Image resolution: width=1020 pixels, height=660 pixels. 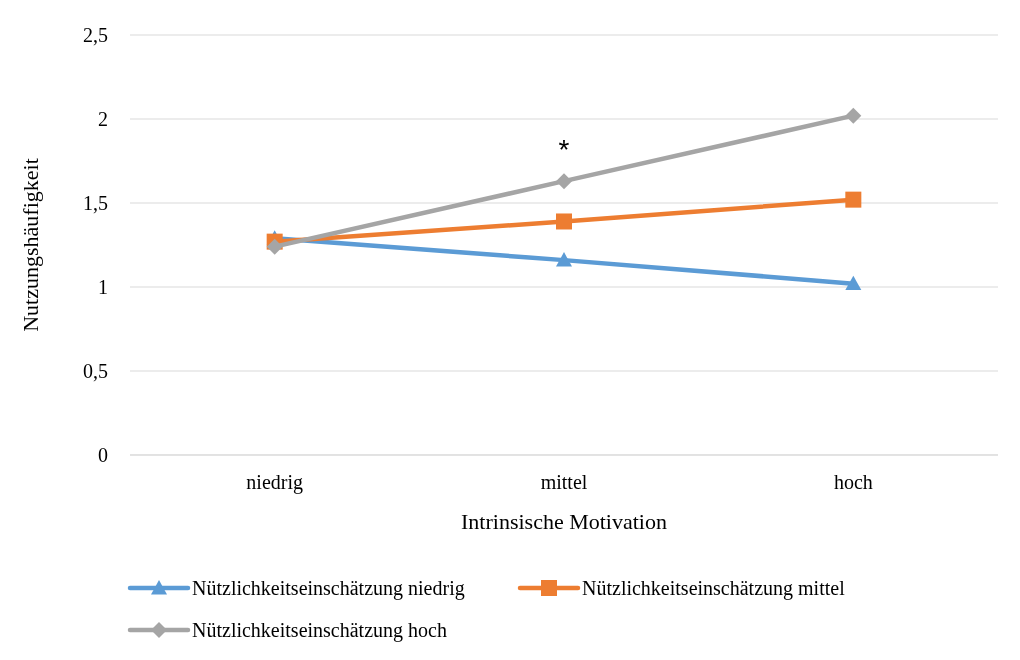 What do you see at coordinates (564, 482) in the screenshot?
I see `x-tick-label: mittel` at bounding box center [564, 482].